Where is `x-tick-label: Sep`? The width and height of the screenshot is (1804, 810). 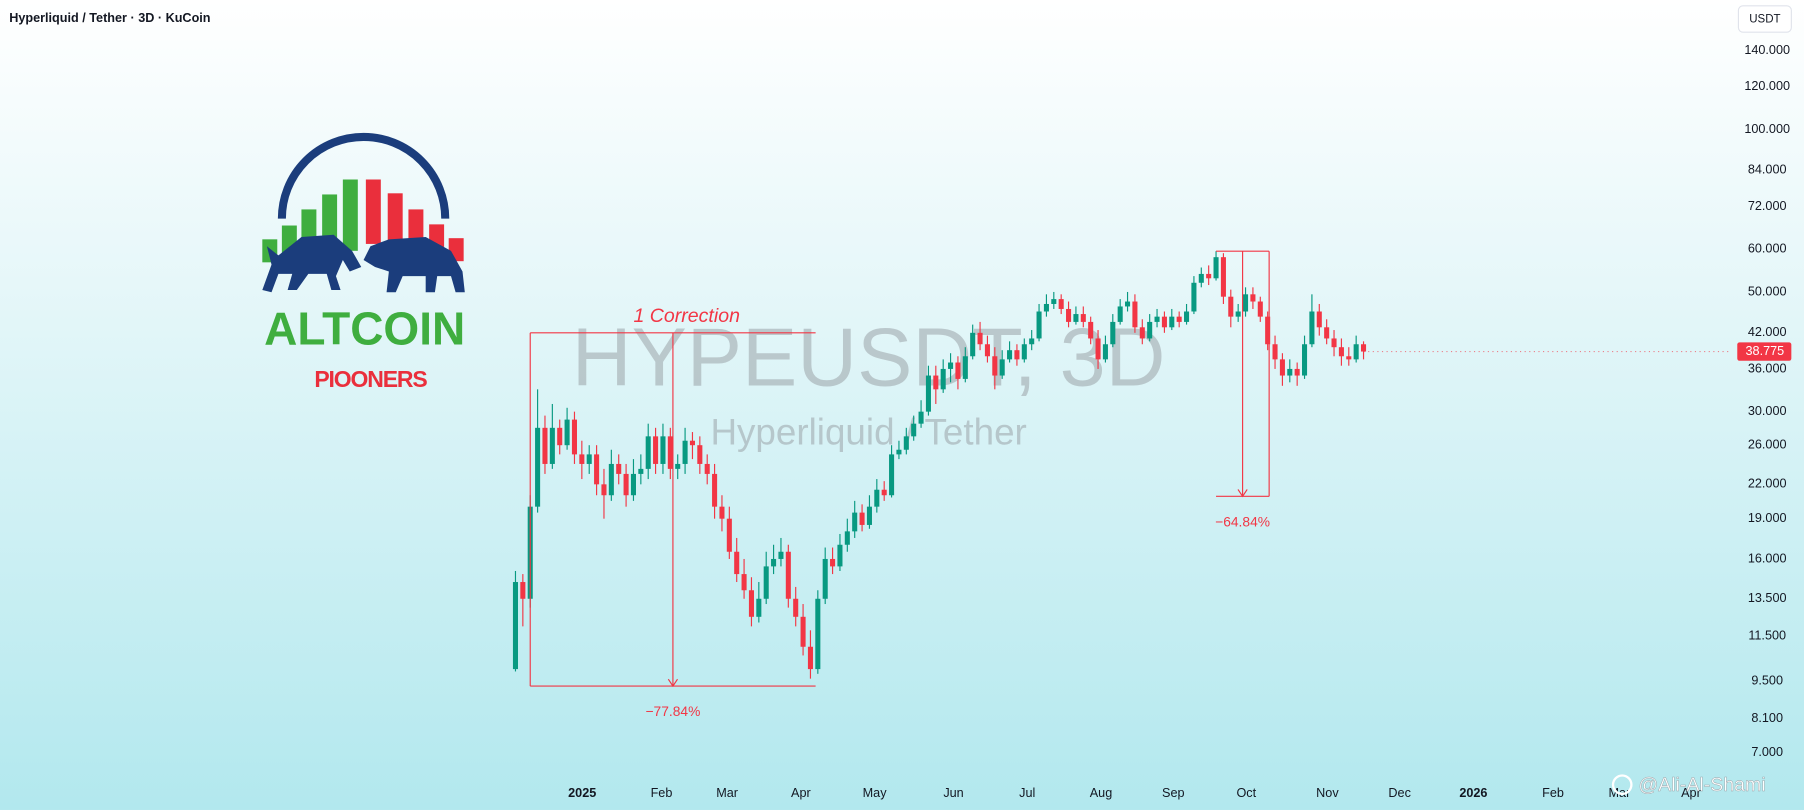 x-tick-label: Sep is located at coordinates (1173, 793).